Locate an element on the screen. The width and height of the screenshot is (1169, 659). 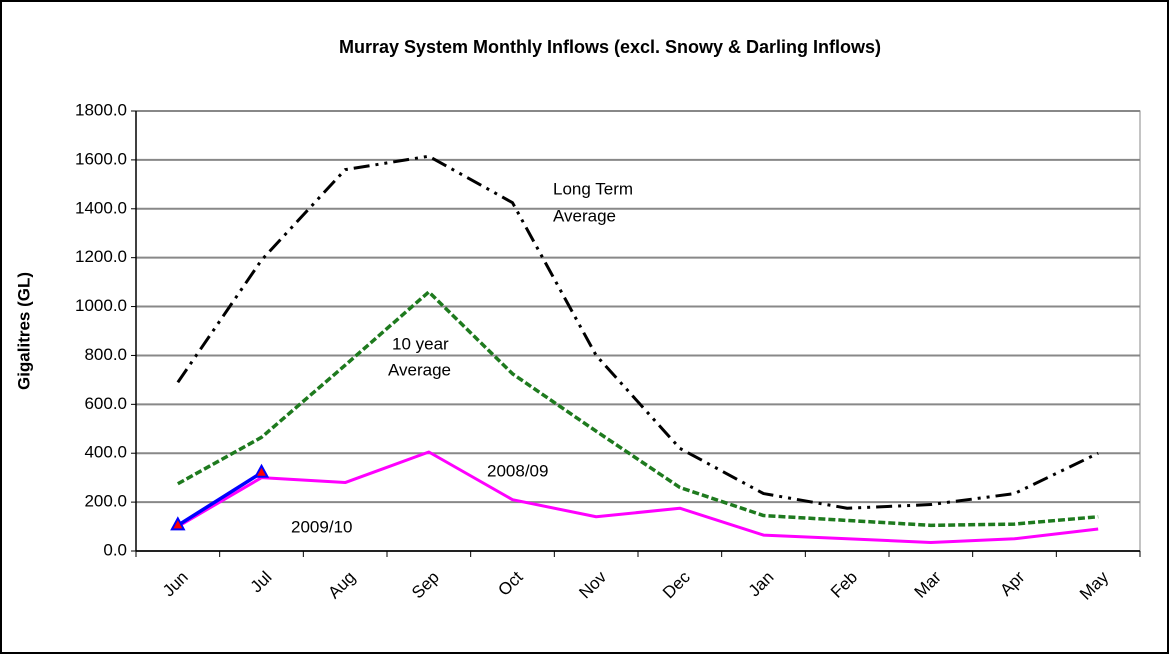
series-annotation: Long Term is located at coordinates (593, 188).